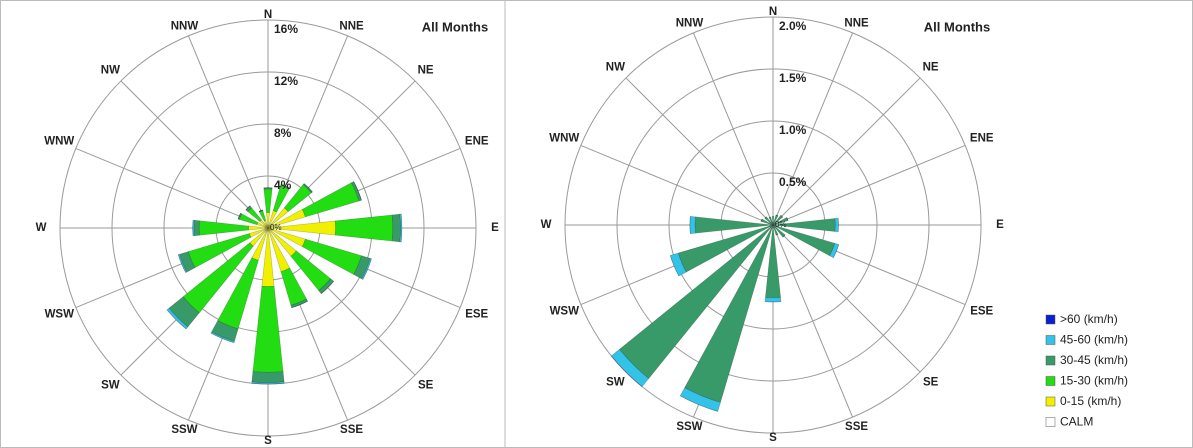 The image size is (1193, 448). What do you see at coordinates (689, 427) in the screenshot?
I see `direction-label: SSW` at bounding box center [689, 427].